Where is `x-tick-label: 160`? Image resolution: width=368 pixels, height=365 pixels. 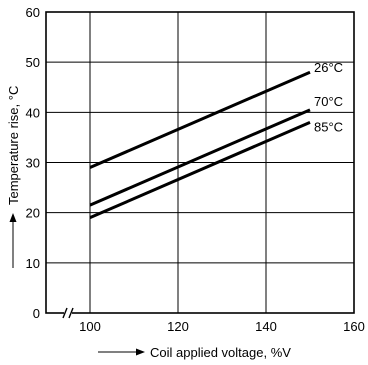 x-tick-label: 160 is located at coordinates (354, 326).